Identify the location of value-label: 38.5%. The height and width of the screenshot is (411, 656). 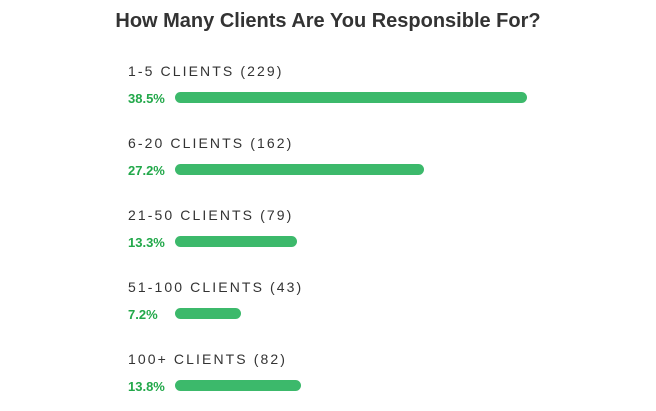
(146, 98).